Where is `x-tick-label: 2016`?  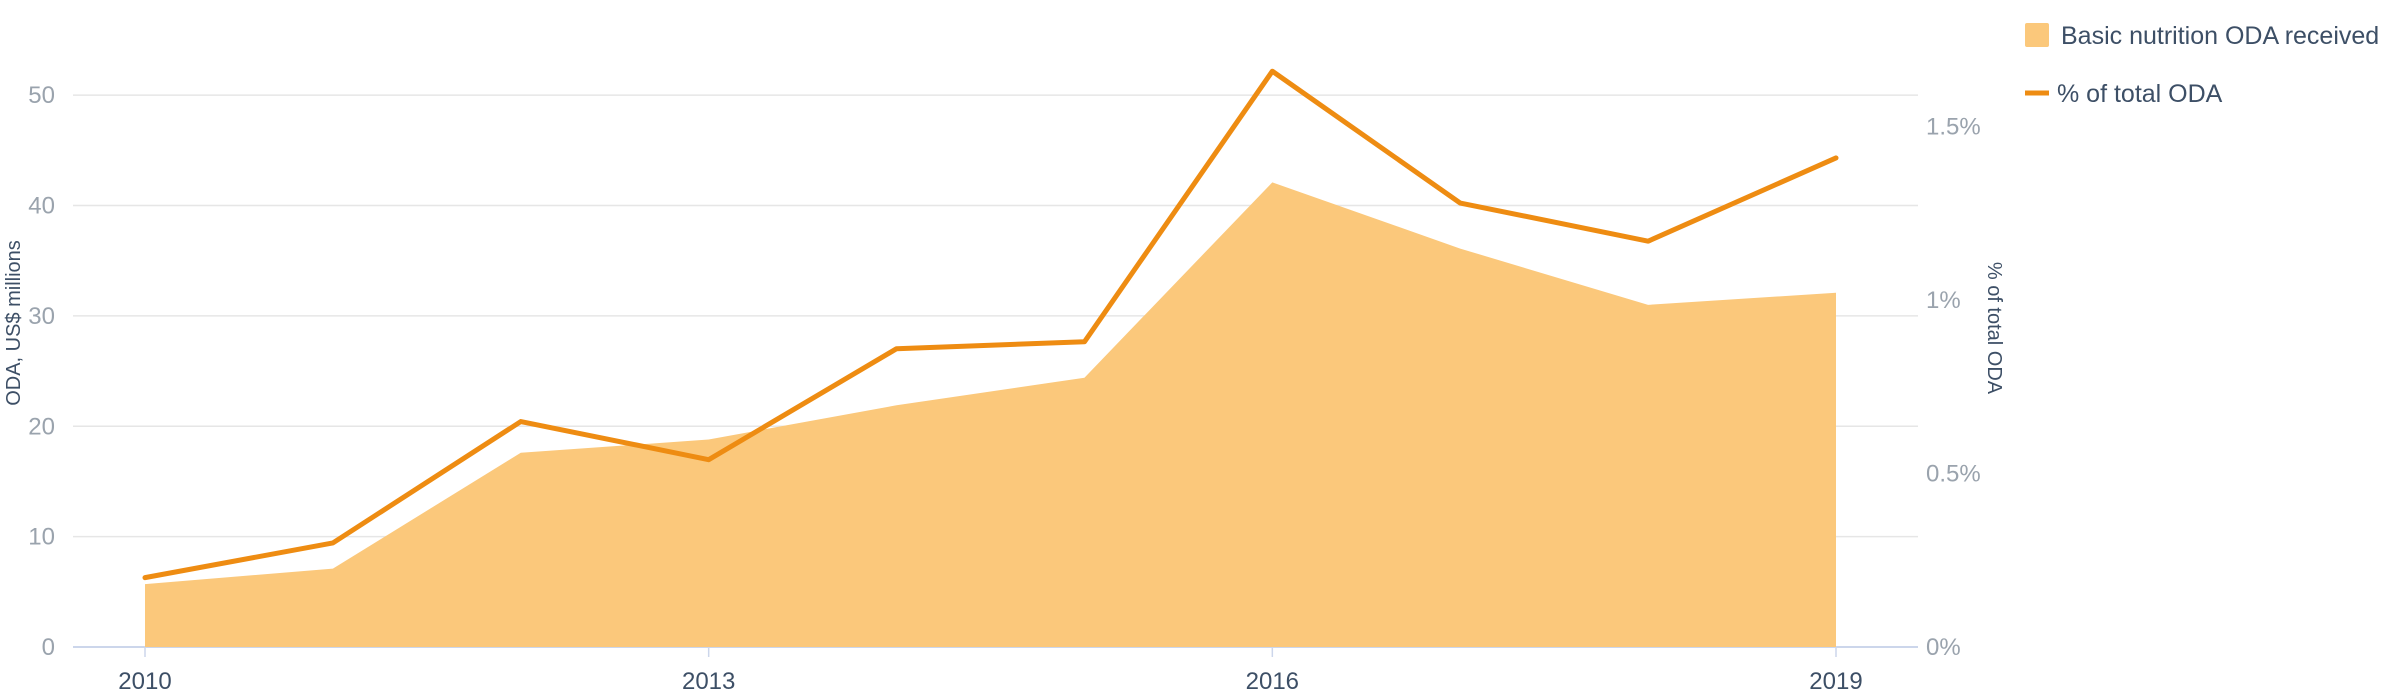
x-tick-label: 2016 is located at coordinates (1272, 681).